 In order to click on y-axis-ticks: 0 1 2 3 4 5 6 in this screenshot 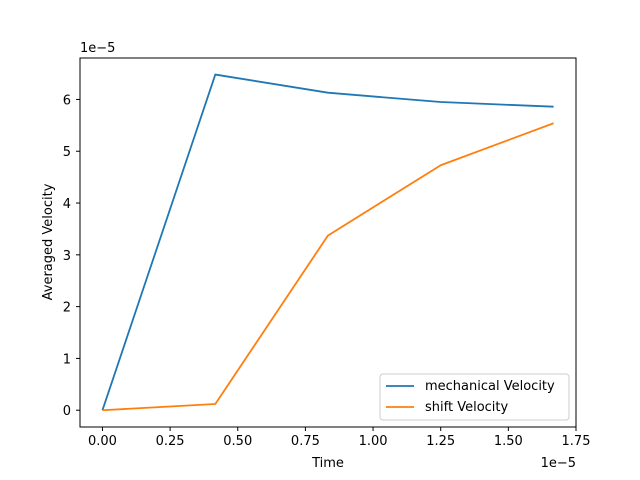, I will do `click(71, 256)`.